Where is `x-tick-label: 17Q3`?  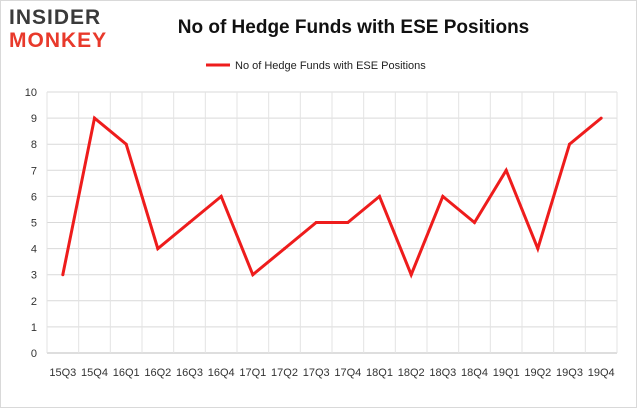
x-tick-label: 17Q3 is located at coordinates (316, 373).